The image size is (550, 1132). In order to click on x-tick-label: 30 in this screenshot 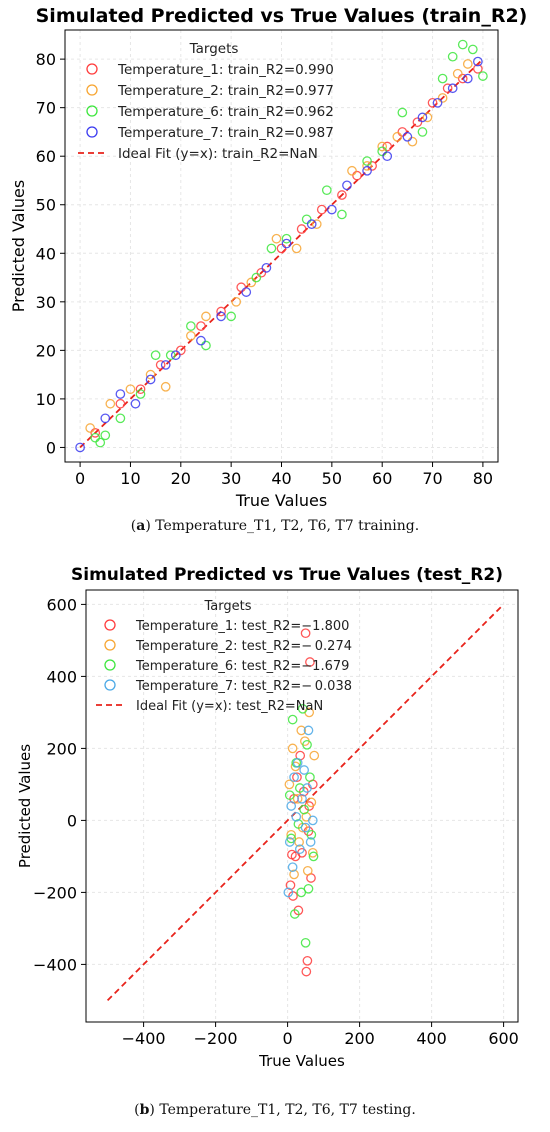, I will do `click(231, 478)`.